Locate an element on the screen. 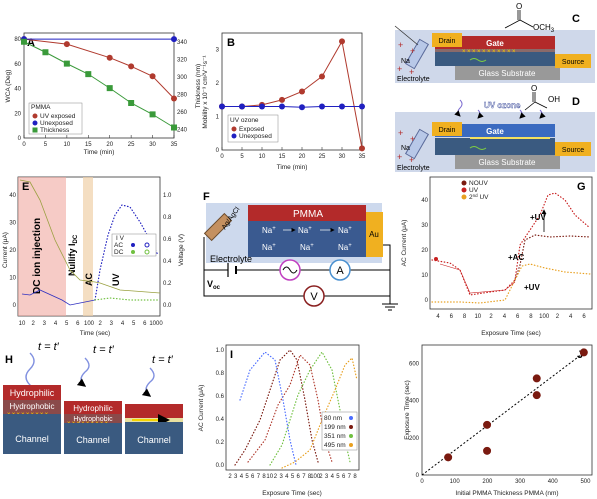 The height and width of the screenshot is (499, 597). panel-d-letter: D is located at coordinates (576, 102).